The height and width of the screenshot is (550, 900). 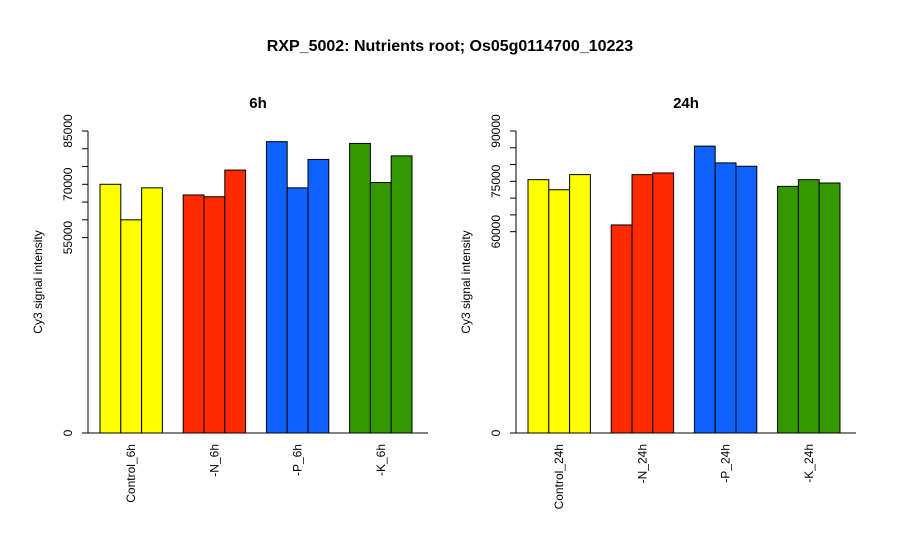 I want to click on x-tick-label: -P_6h, so click(x=298, y=460).